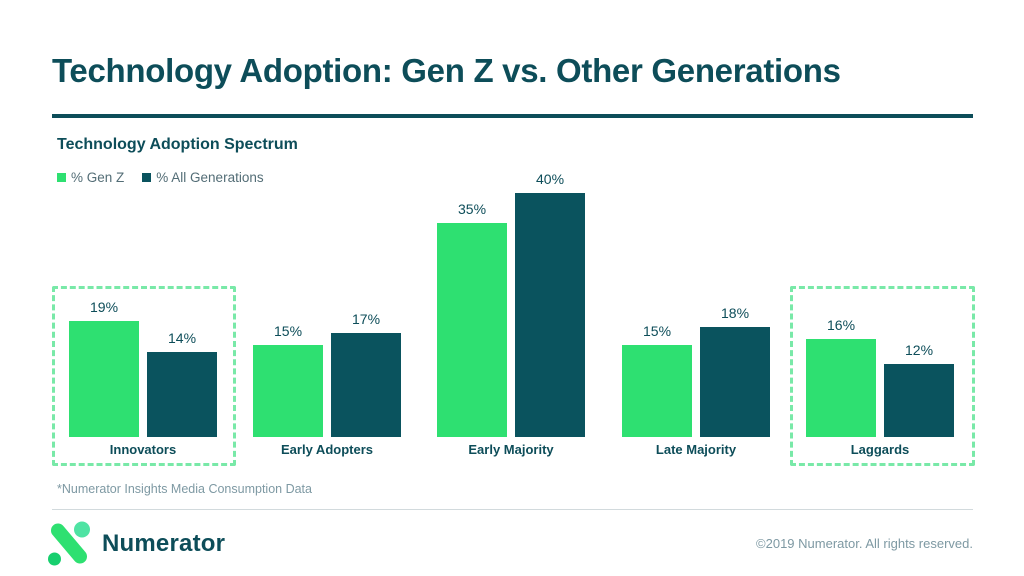 This screenshot has width=1024, height=576. I want to click on bar-column-all: 17, so click(366, 373).